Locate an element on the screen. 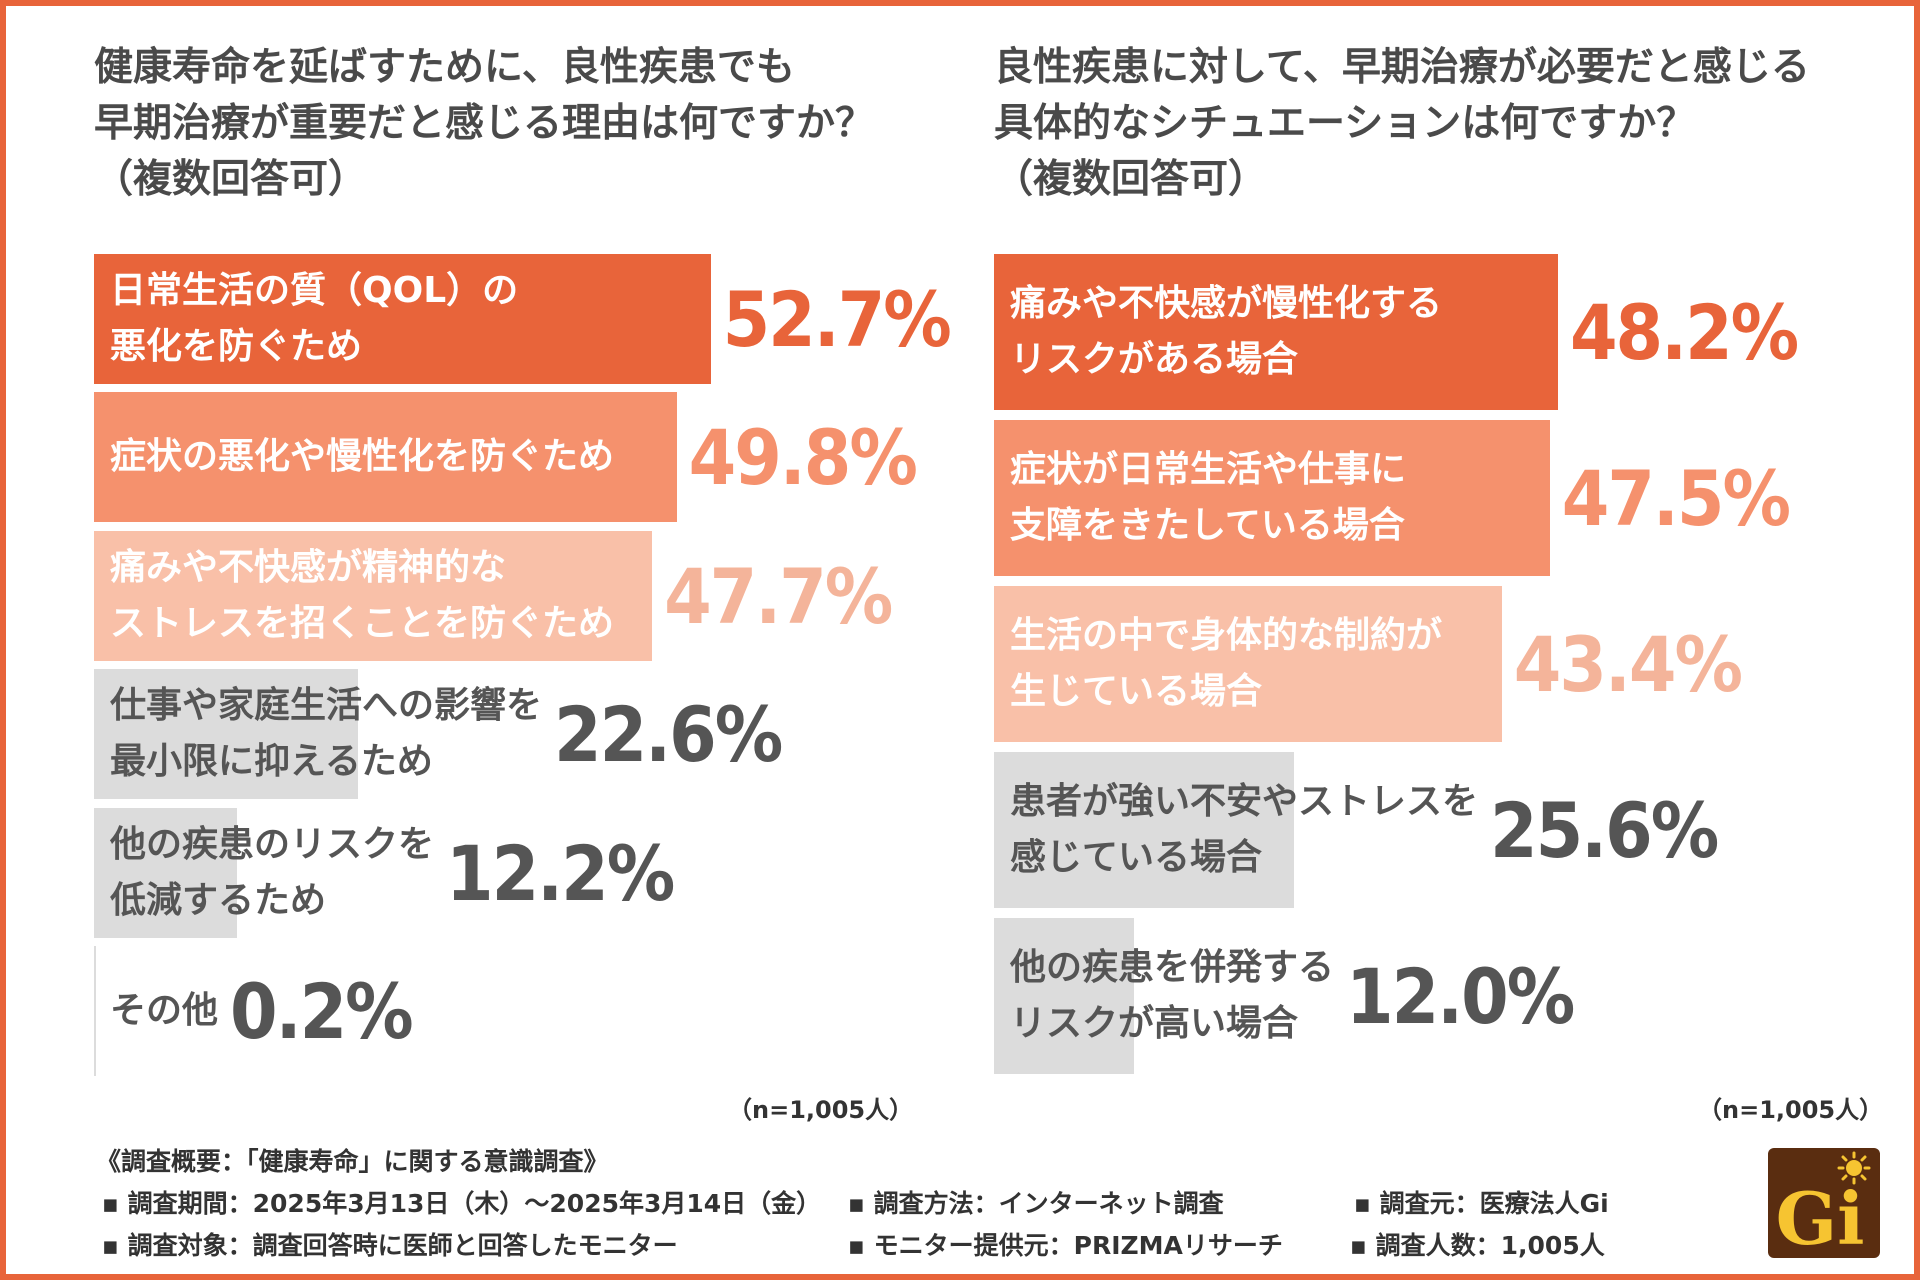 This screenshot has width=1920, height=1280. bar-label: その他 is located at coordinates (164, 1011).